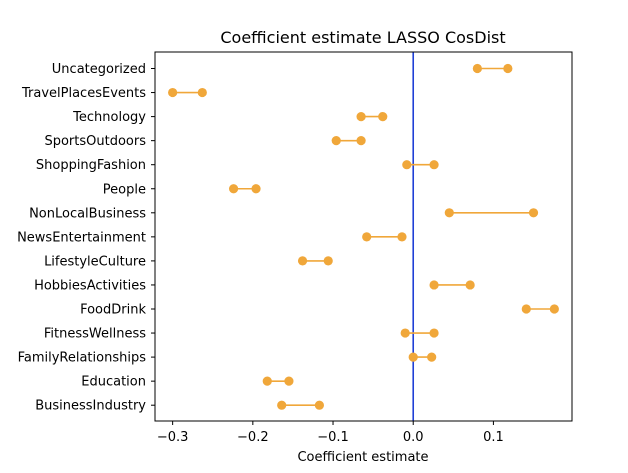 The image size is (628, 473). I want to click on high-point-FitnessWellness, so click(434, 333).